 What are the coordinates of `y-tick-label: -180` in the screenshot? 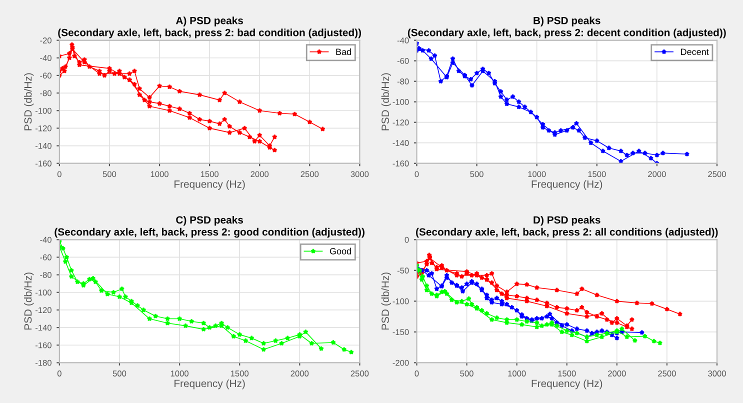 It's located at (43, 363).